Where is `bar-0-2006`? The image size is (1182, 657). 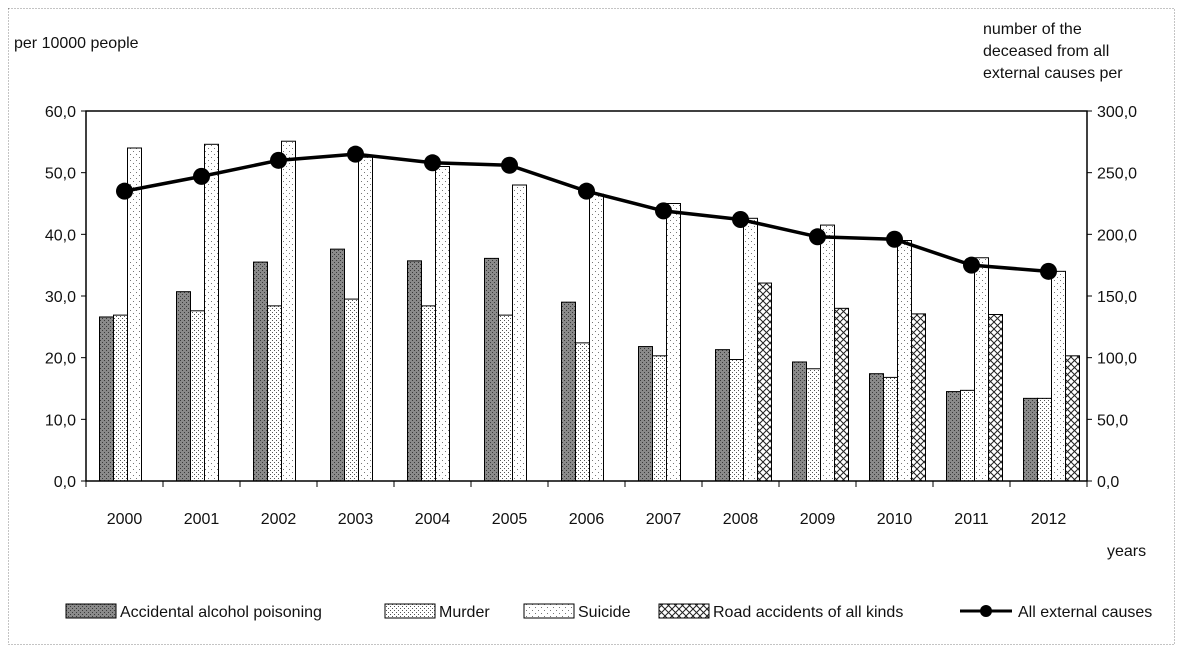 bar-0-2006 is located at coordinates (568, 391).